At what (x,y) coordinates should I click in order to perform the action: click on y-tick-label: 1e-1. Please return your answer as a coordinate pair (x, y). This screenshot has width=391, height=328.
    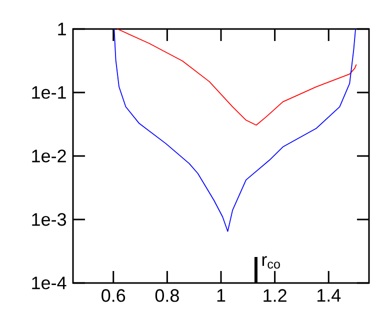
    Looking at the image, I should click on (49, 92).